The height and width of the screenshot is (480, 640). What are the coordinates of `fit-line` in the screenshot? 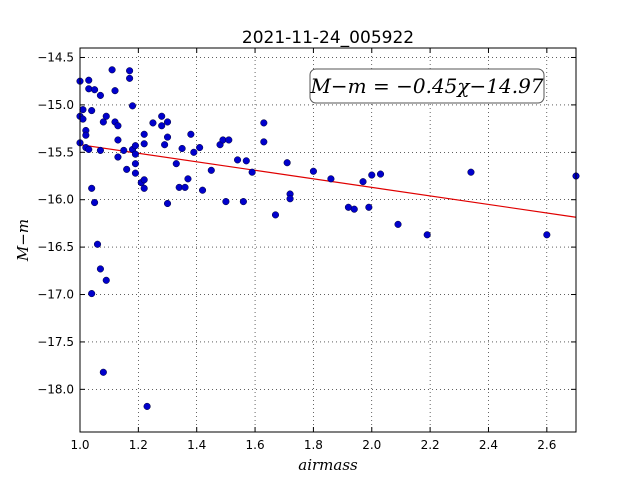 It's located at (328, 181).